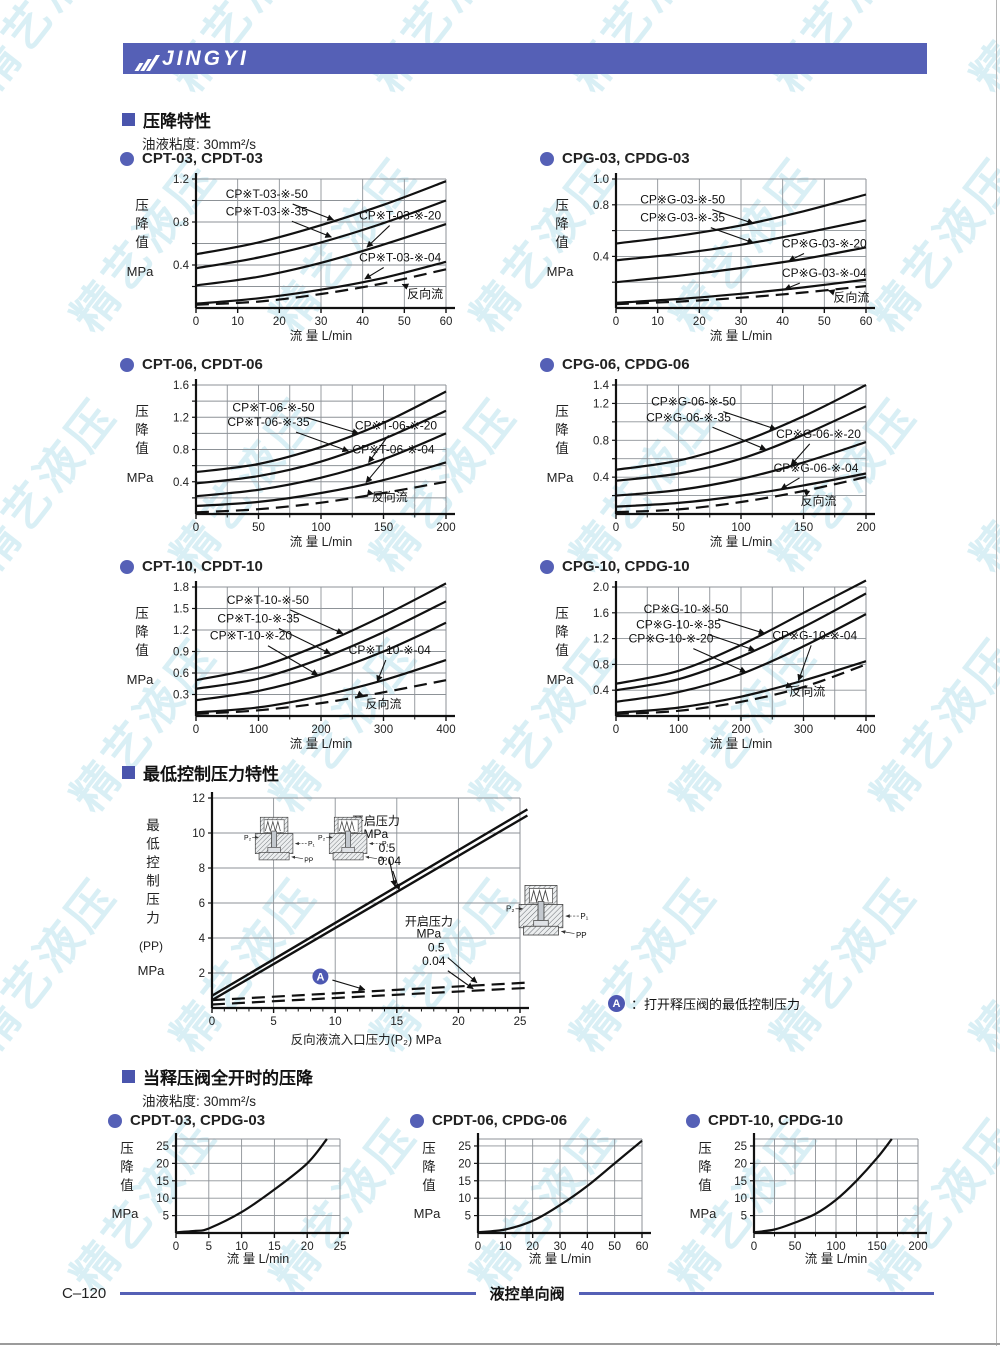 This screenshot has width=1000, height=1346. I want to click on badge-a-icon: A, so click(616, 1003).